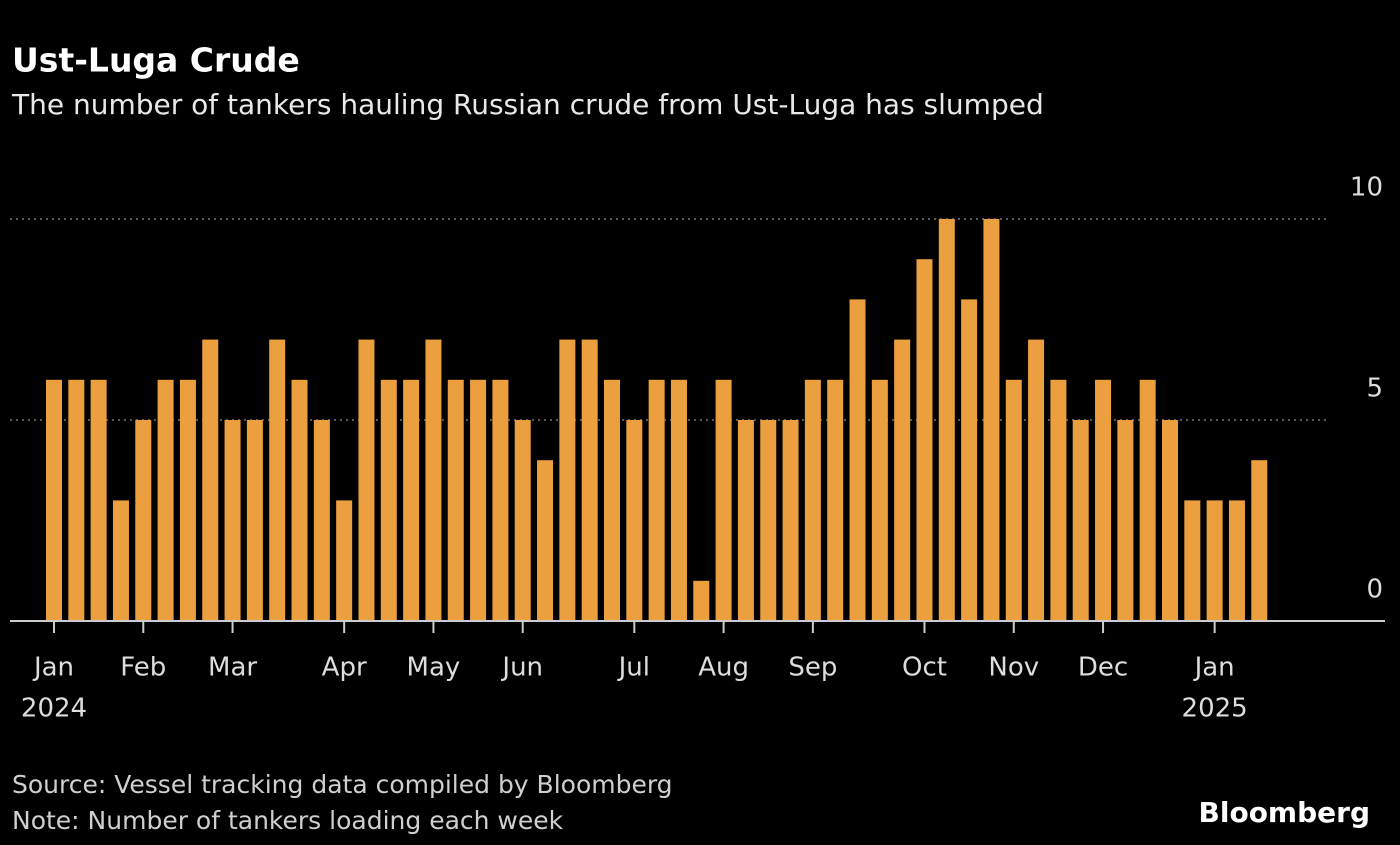 This screenshot has height=845, width=1400. What do you see at coordinates (1374, 389) in the screenshot?
I see `y-tick-label: 5` at bounding box center [1374, 389].